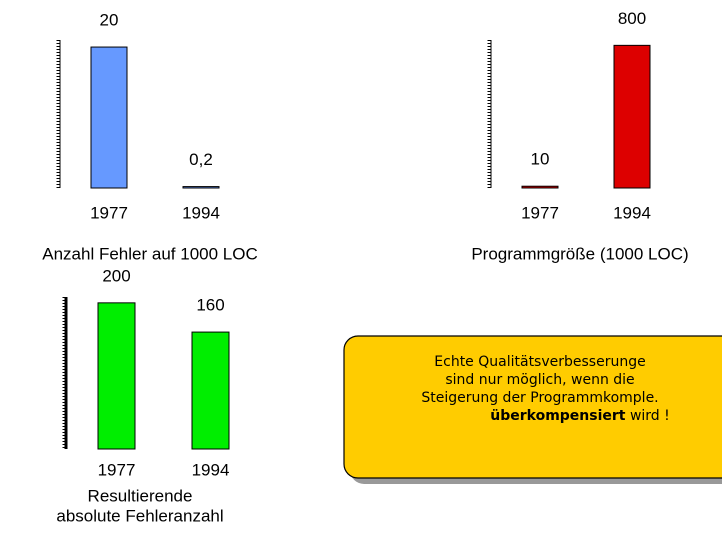 The height and width of the screenshot is (539, 722). Describe the element at coordinates (539, 398) in the screenshot. I see `callout-line: Steigerung der Programmkomple.` at that location.